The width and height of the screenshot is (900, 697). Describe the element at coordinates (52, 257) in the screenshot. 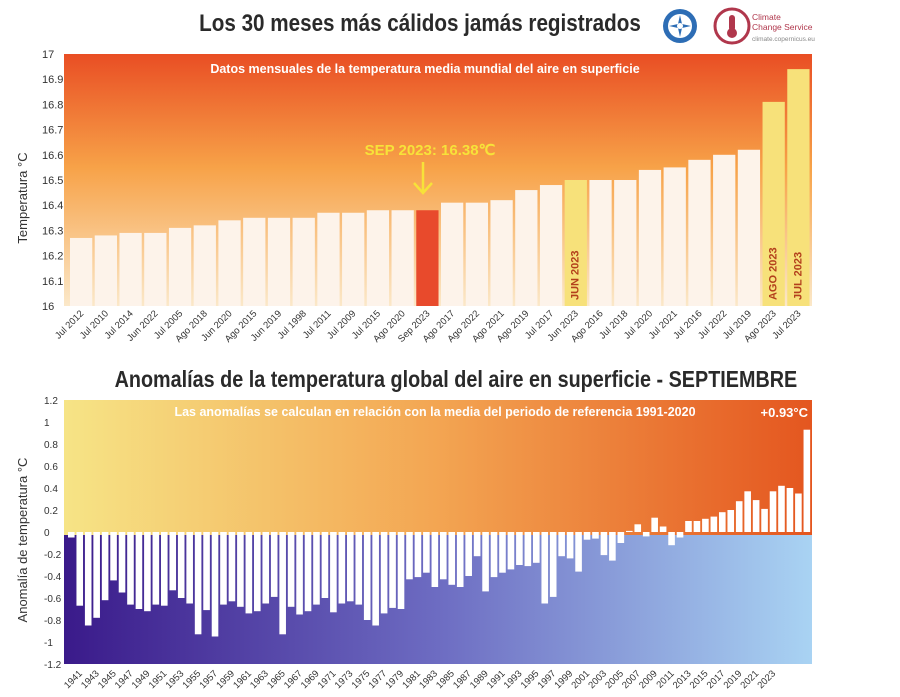

I see `y-tick-label: 16.2` at that location.